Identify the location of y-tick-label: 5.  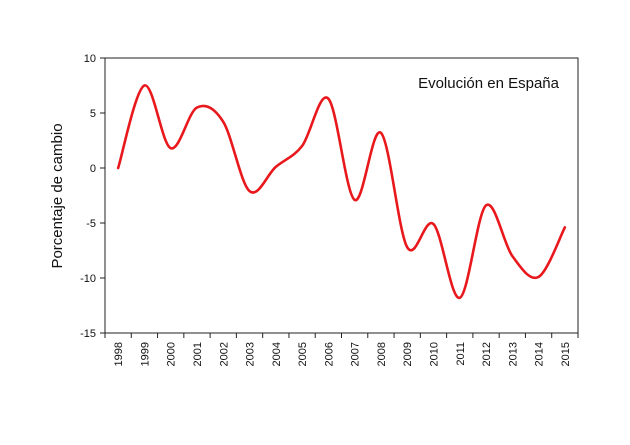
(93, 114).